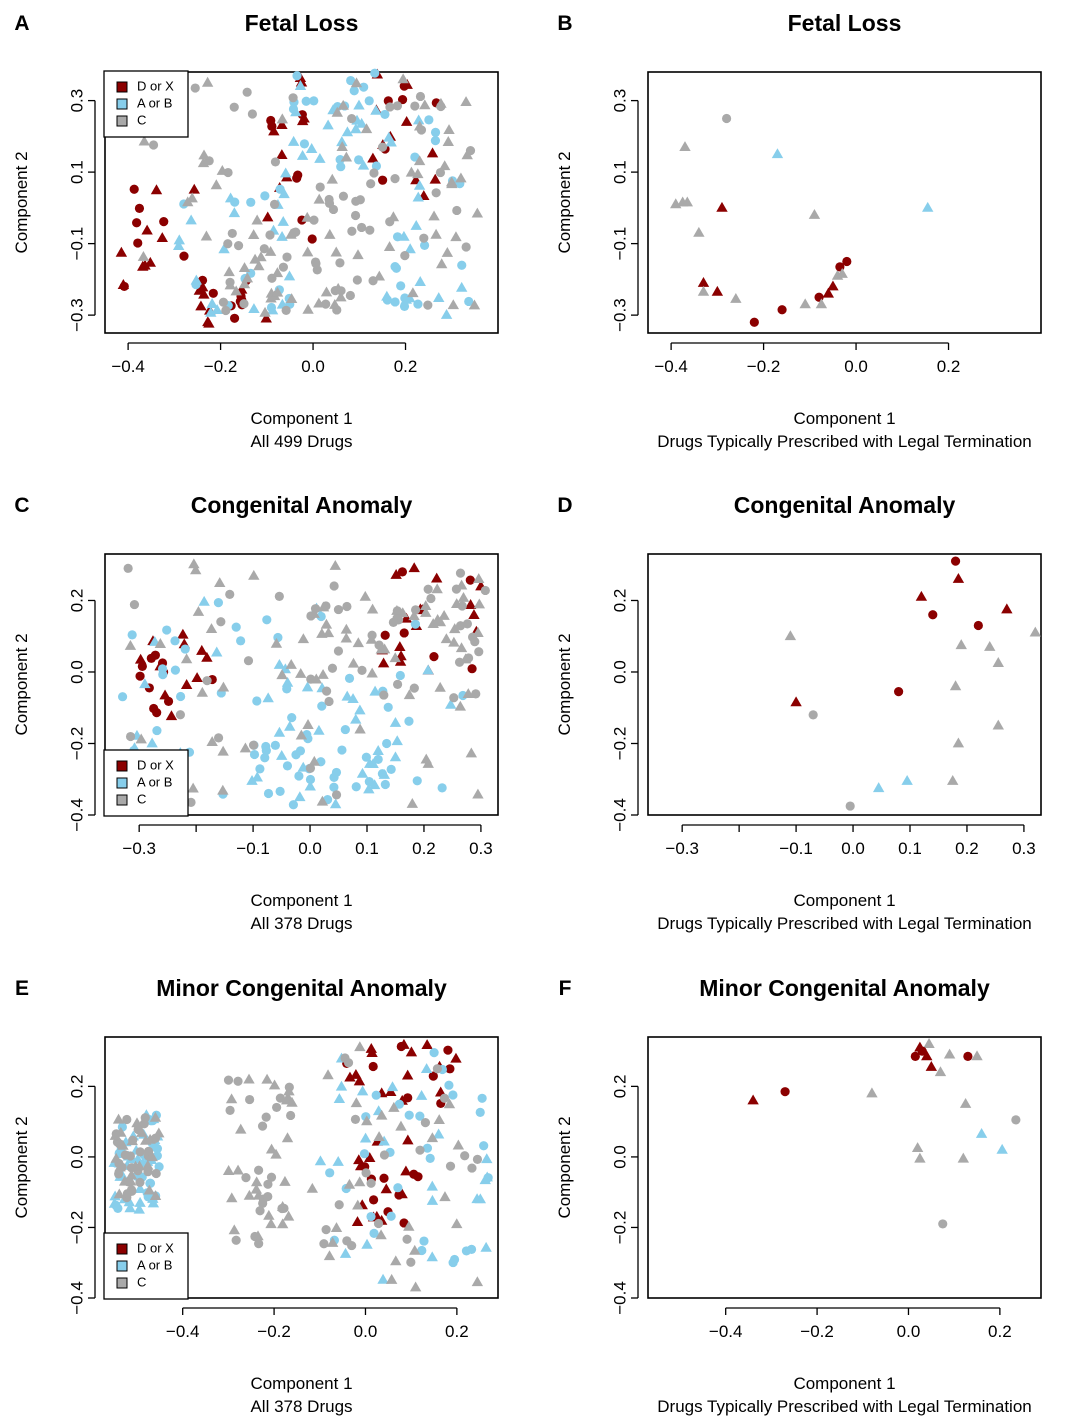 This screenshot has width=1067, height=1416. I want to click on panel-letter: F, so click(565, 988).